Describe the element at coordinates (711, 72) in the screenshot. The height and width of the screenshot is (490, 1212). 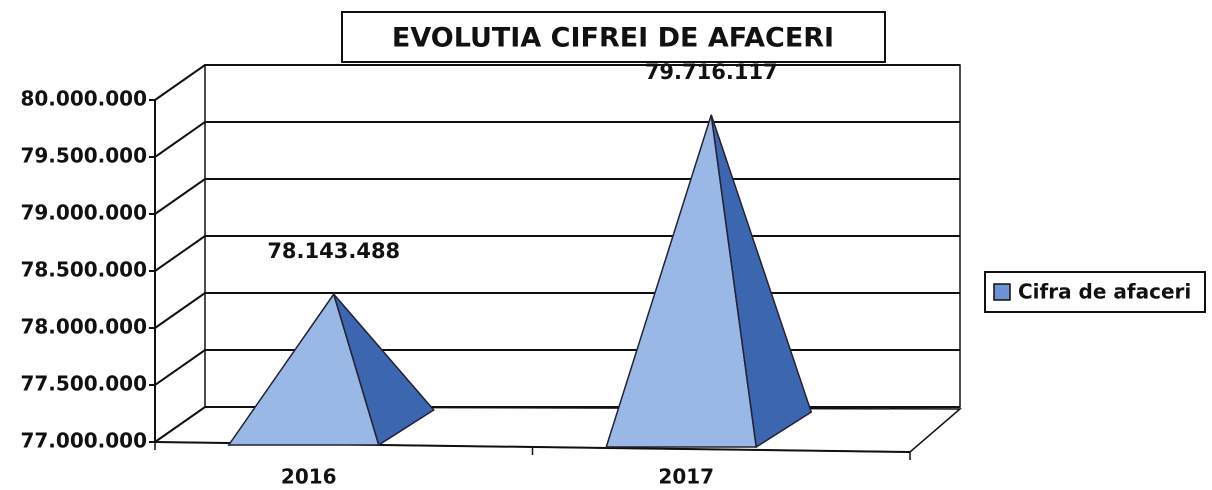
I see `value-label: 79.716.117` at that location.